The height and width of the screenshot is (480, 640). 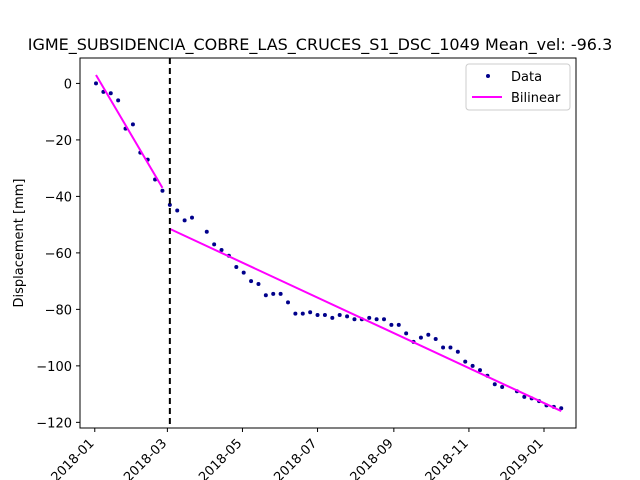 What do you see at coordinates (488, 76) in the screenshot?
I see `legend-data-marker` at bounding box center [488, 76].